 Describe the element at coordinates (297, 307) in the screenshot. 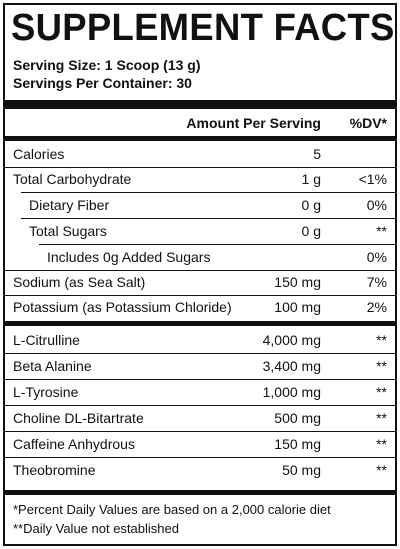

I see `nutrient-amount: 100 mg` at that location.